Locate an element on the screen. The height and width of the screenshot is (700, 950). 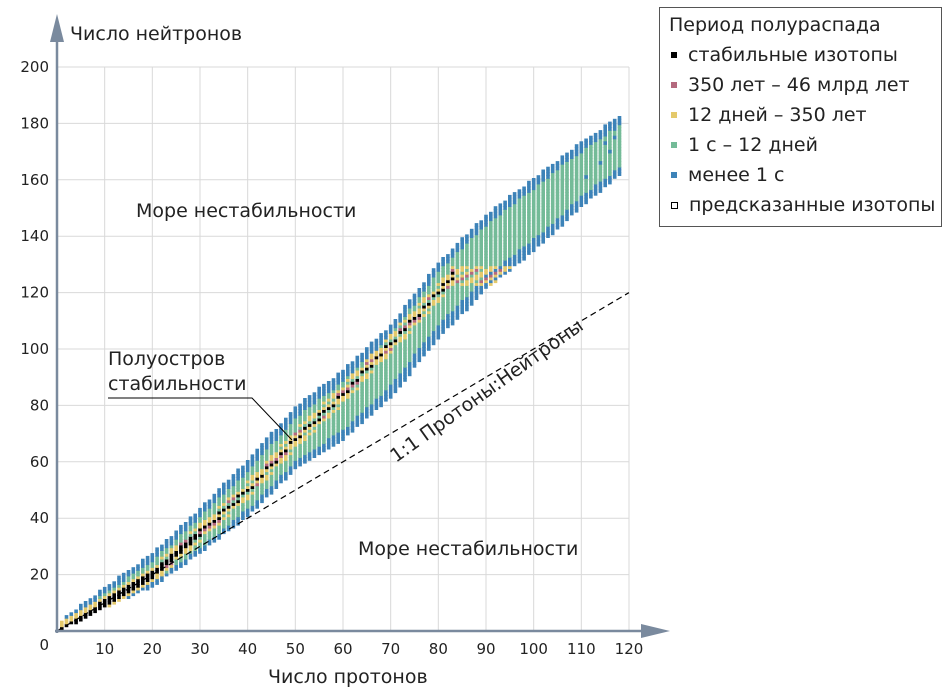
x-tick-label: 20 is located at coordinates (152, 649).